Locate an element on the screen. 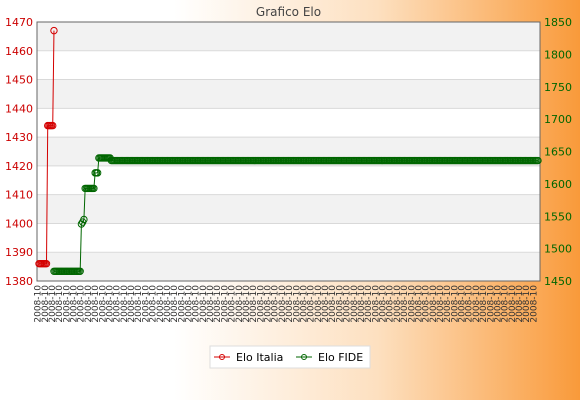  left-tick-label: 1410 is located at coordinates (19, 195).